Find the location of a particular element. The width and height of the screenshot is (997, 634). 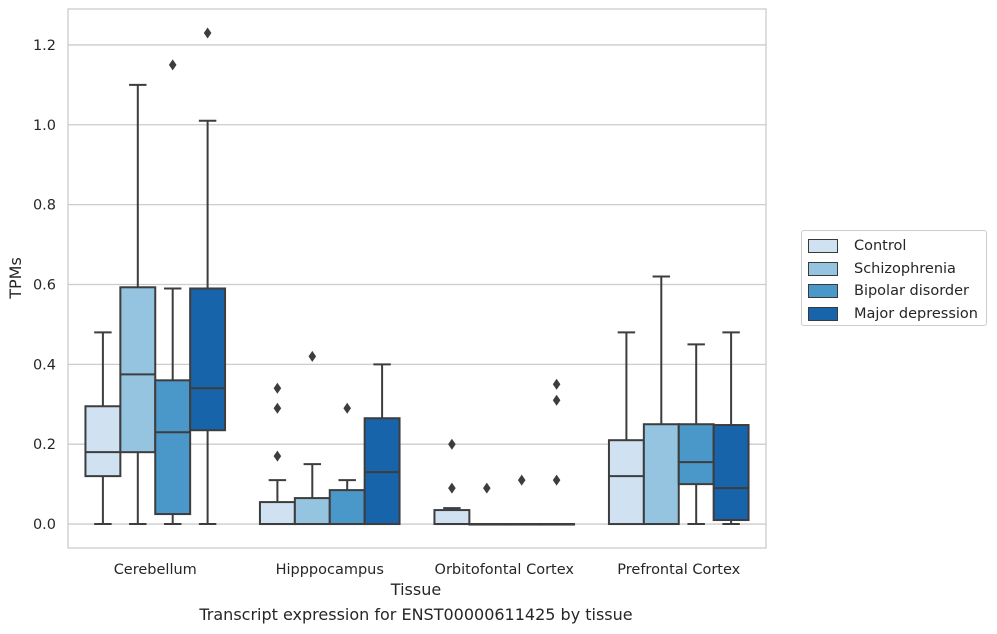

legend-swatch-control is located at coordinates (823, 246).